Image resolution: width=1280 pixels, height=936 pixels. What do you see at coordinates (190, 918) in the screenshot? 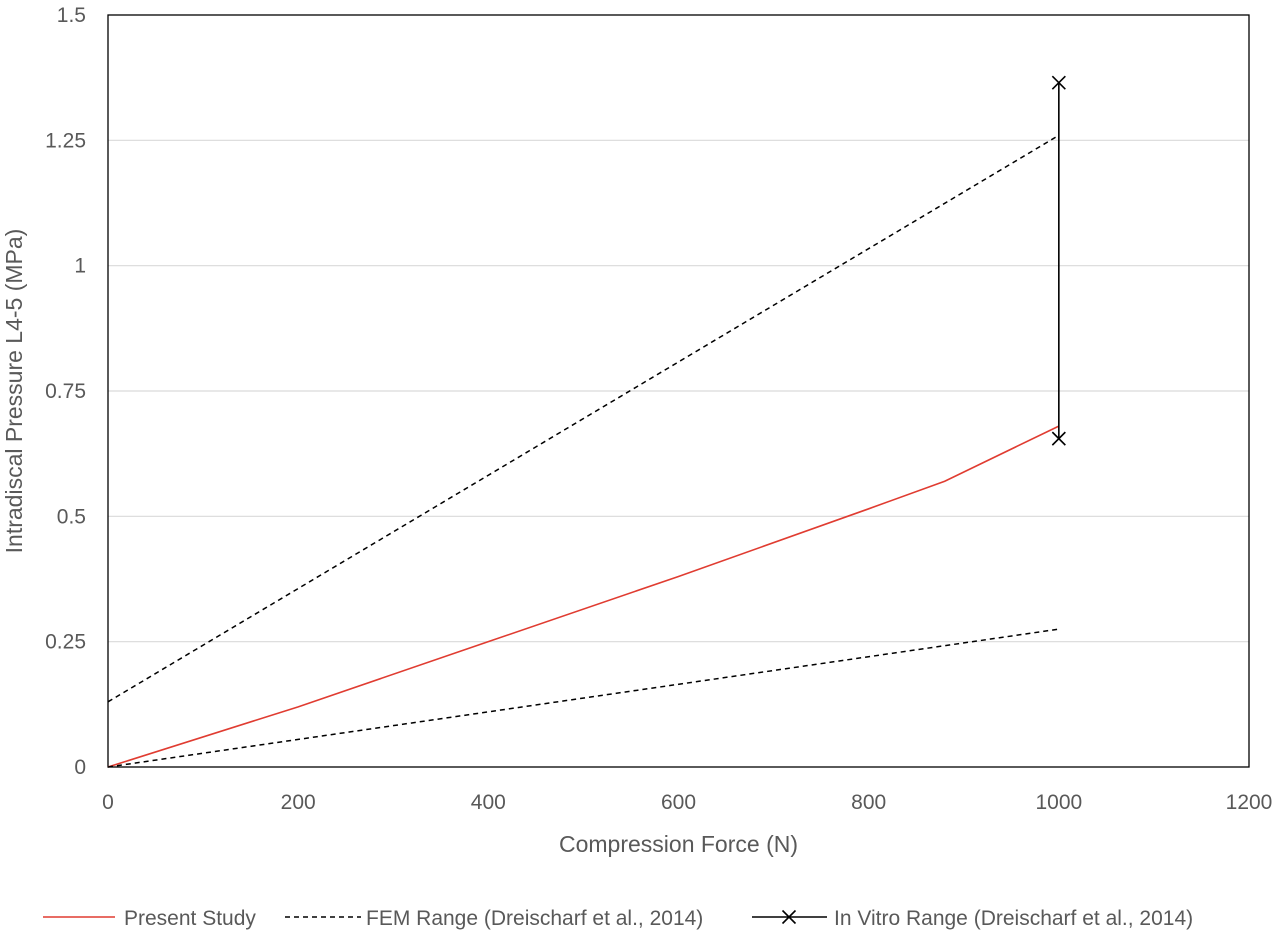
I see `legend-label-present-study: Present Study` at bounding box center [190, 918].